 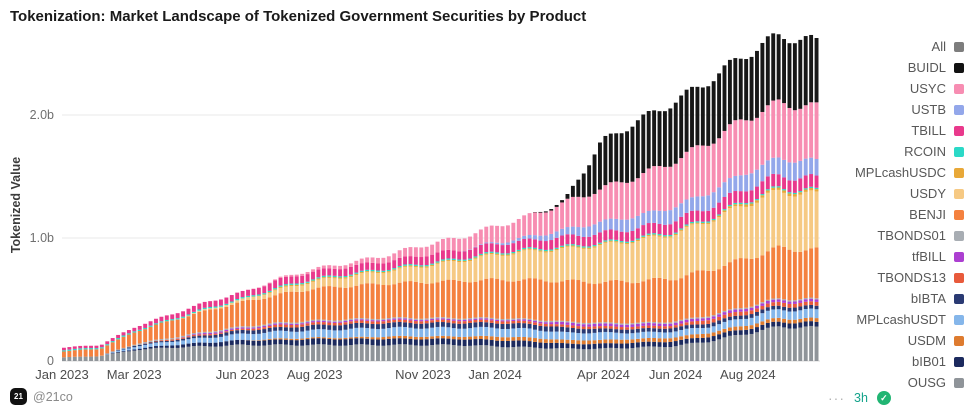 I want to click on legend-item-tfBILL: tfBILL, so click(x=938, y=257).